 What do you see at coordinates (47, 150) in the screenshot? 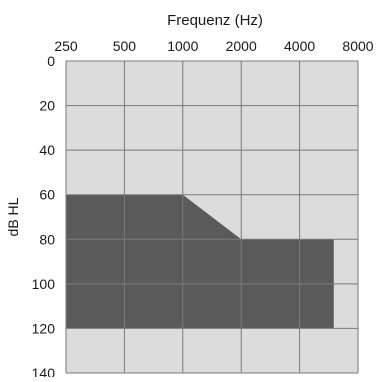
I see `y-tick-label: 40` at bounding box center [47, 150].